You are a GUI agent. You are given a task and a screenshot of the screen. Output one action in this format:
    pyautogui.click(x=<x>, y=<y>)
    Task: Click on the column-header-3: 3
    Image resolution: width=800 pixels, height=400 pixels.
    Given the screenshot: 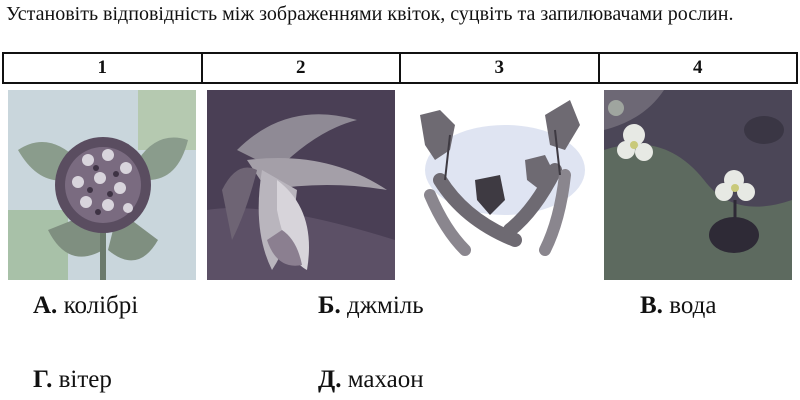 What is the action you would take?
    pyautogui.click(x=499, y=68)
    